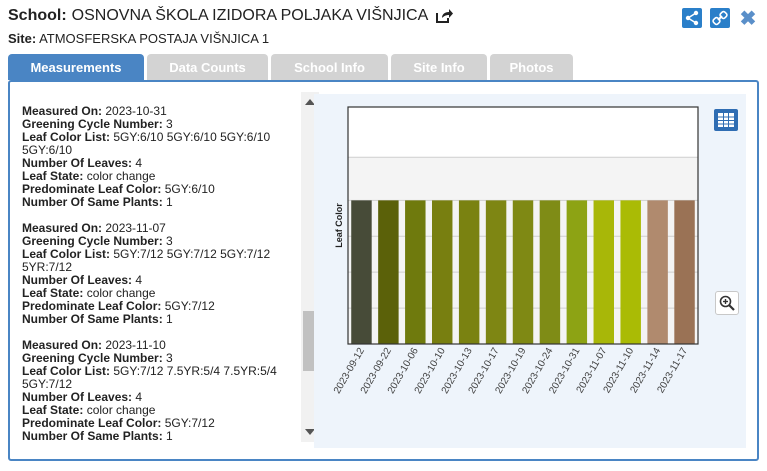 This screenshot has width=767, height=471. I want to click on close-icon: ✖, so click(748, 18).